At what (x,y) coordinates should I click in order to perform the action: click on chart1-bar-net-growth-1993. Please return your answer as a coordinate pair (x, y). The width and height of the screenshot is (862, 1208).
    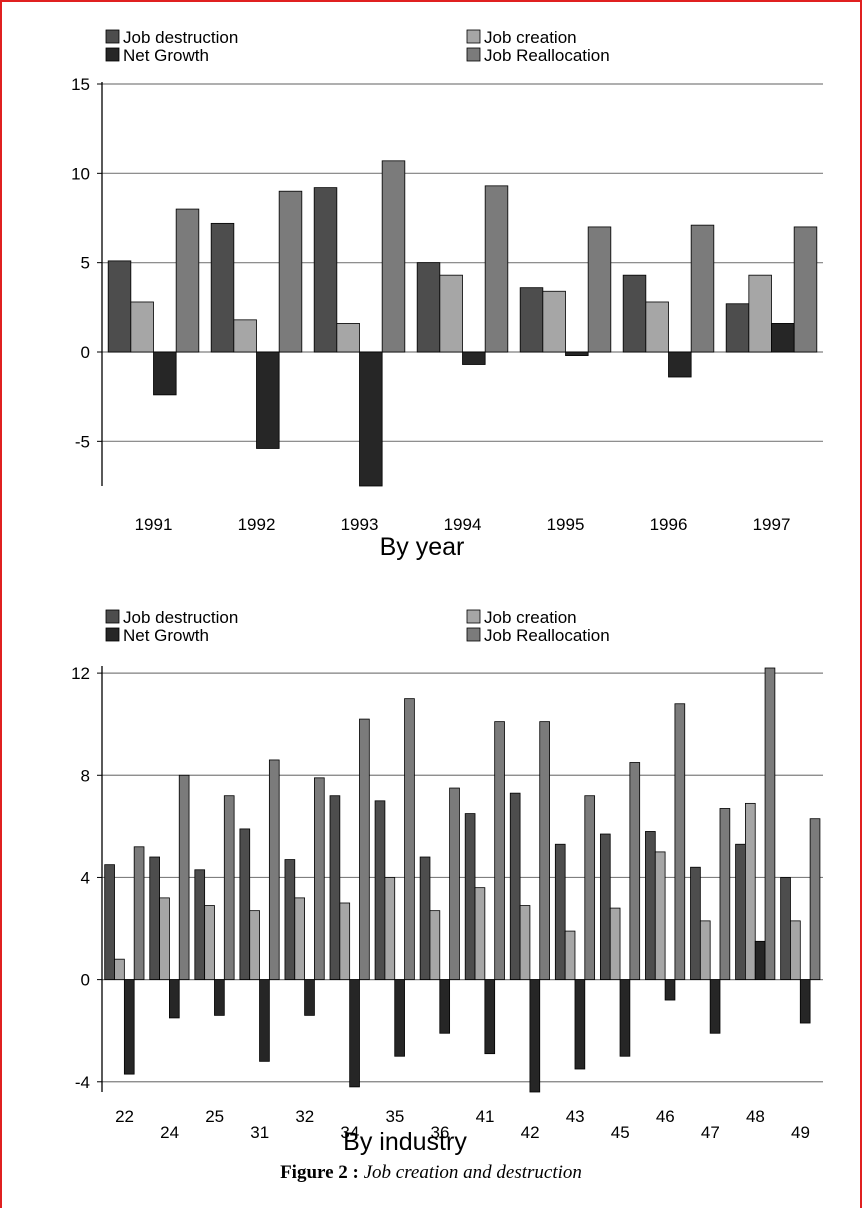
    Looking at the image, I should click on (371, 419).